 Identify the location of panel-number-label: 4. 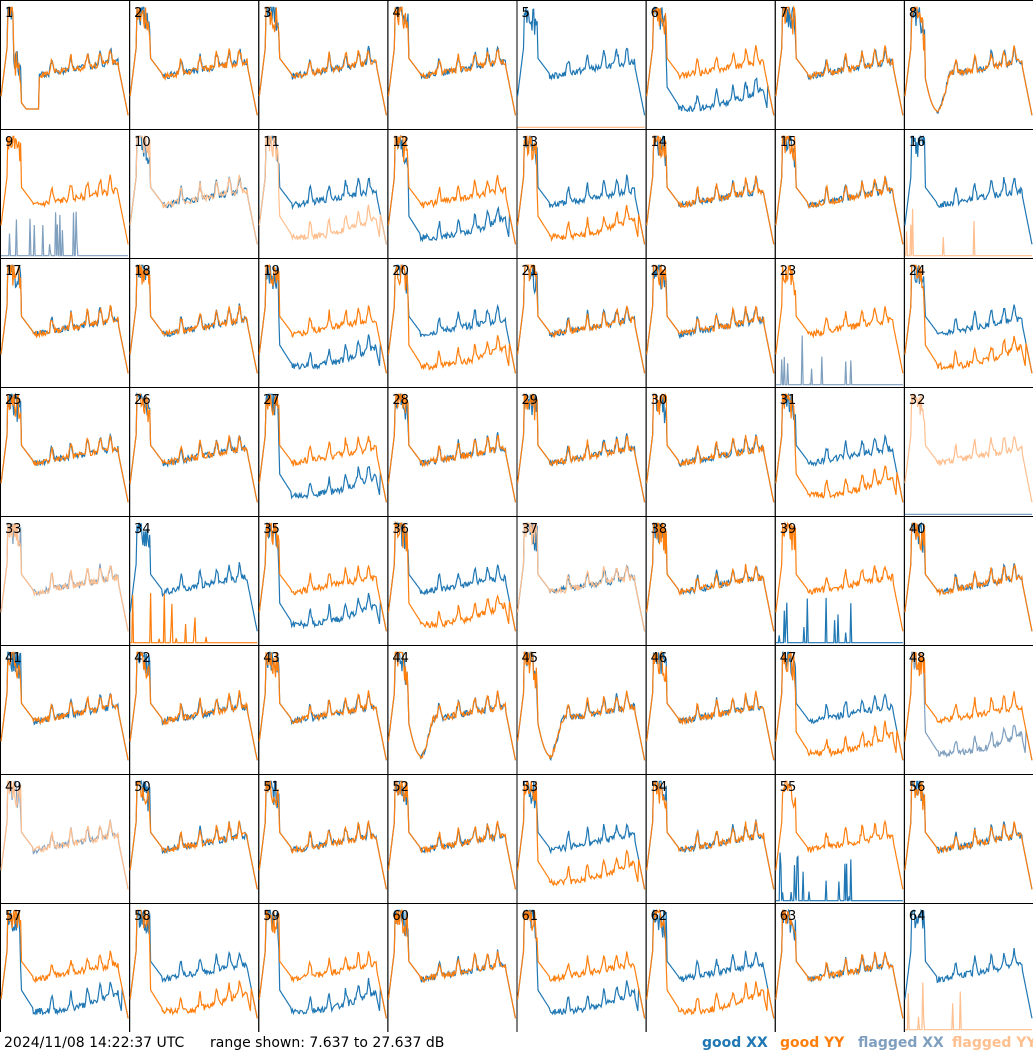
(396, 13).